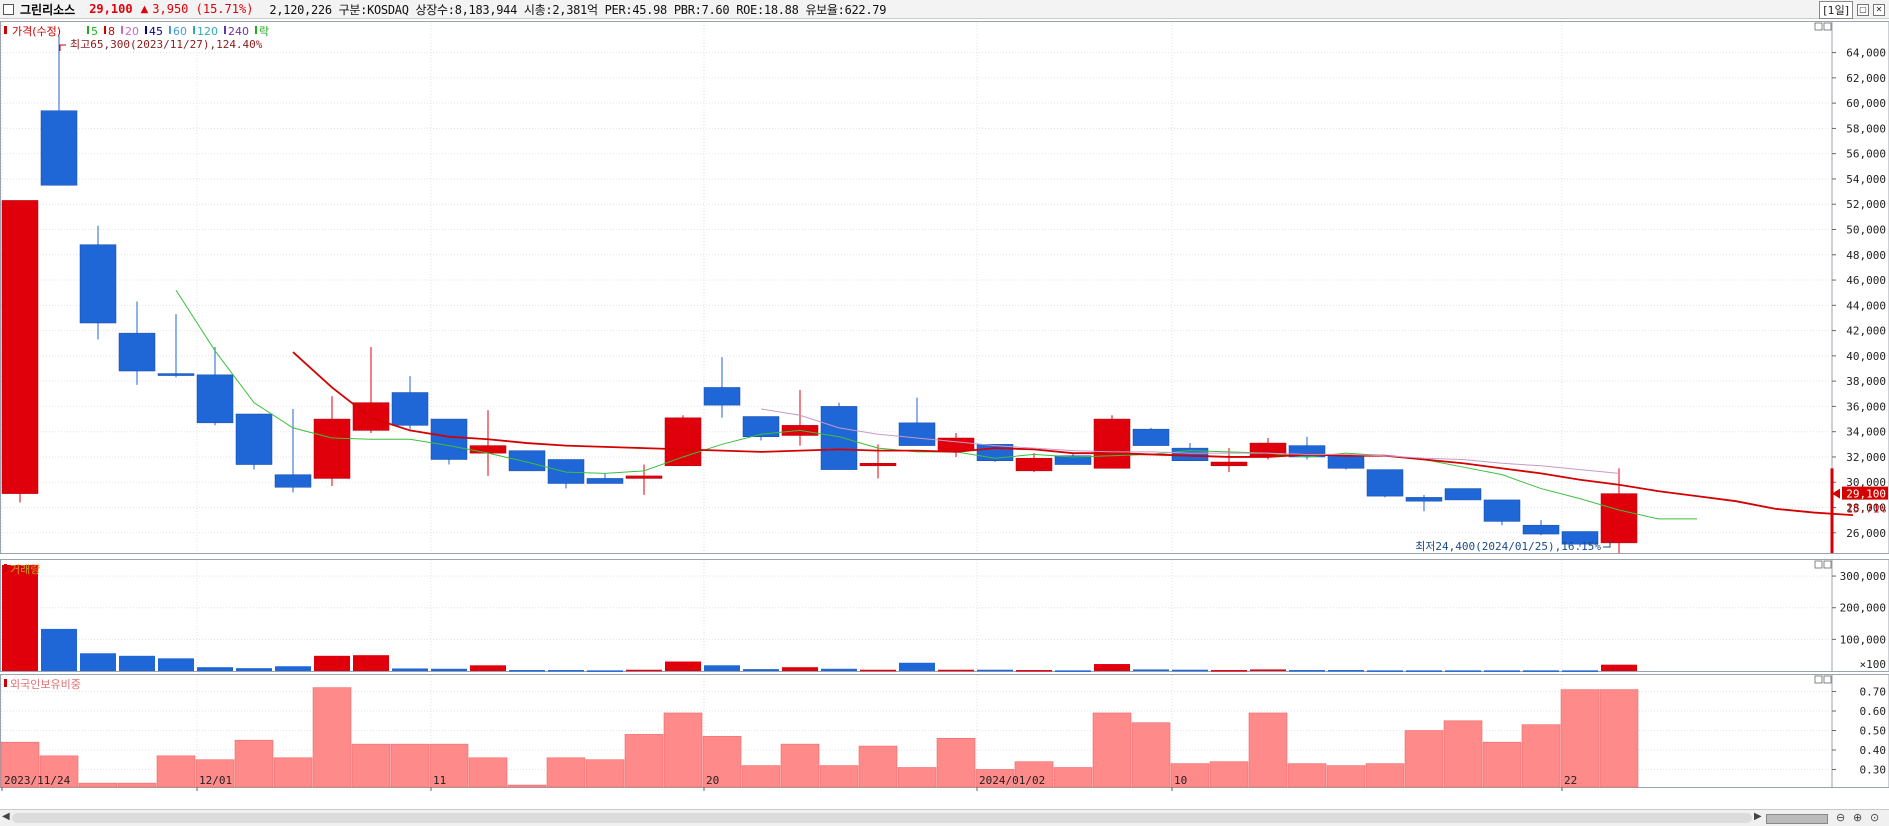  I want to click on scroll-track, so click(882, 818).